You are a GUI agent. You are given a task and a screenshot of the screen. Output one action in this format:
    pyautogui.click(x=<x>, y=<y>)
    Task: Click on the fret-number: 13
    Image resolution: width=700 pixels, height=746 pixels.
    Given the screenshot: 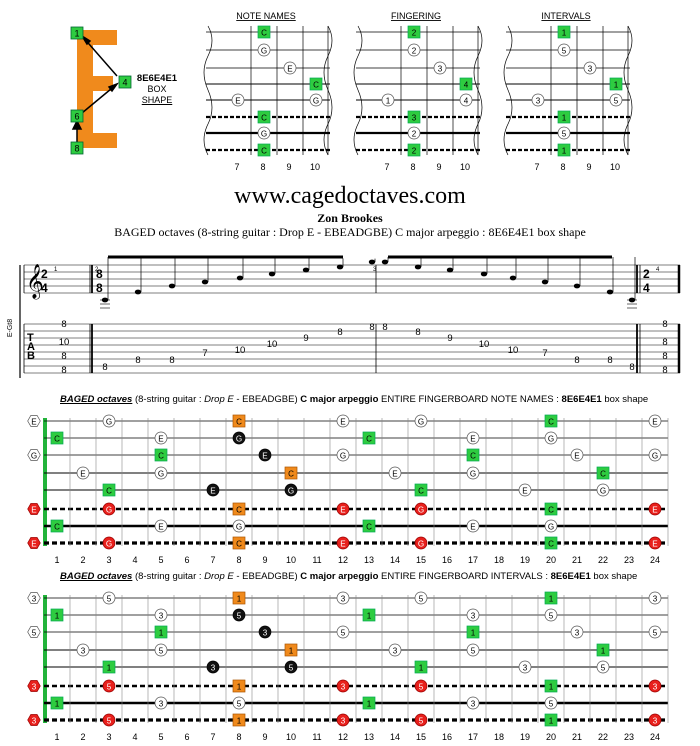 What is the action you would take?
    pyautogui.click(x=369, y=737)
    